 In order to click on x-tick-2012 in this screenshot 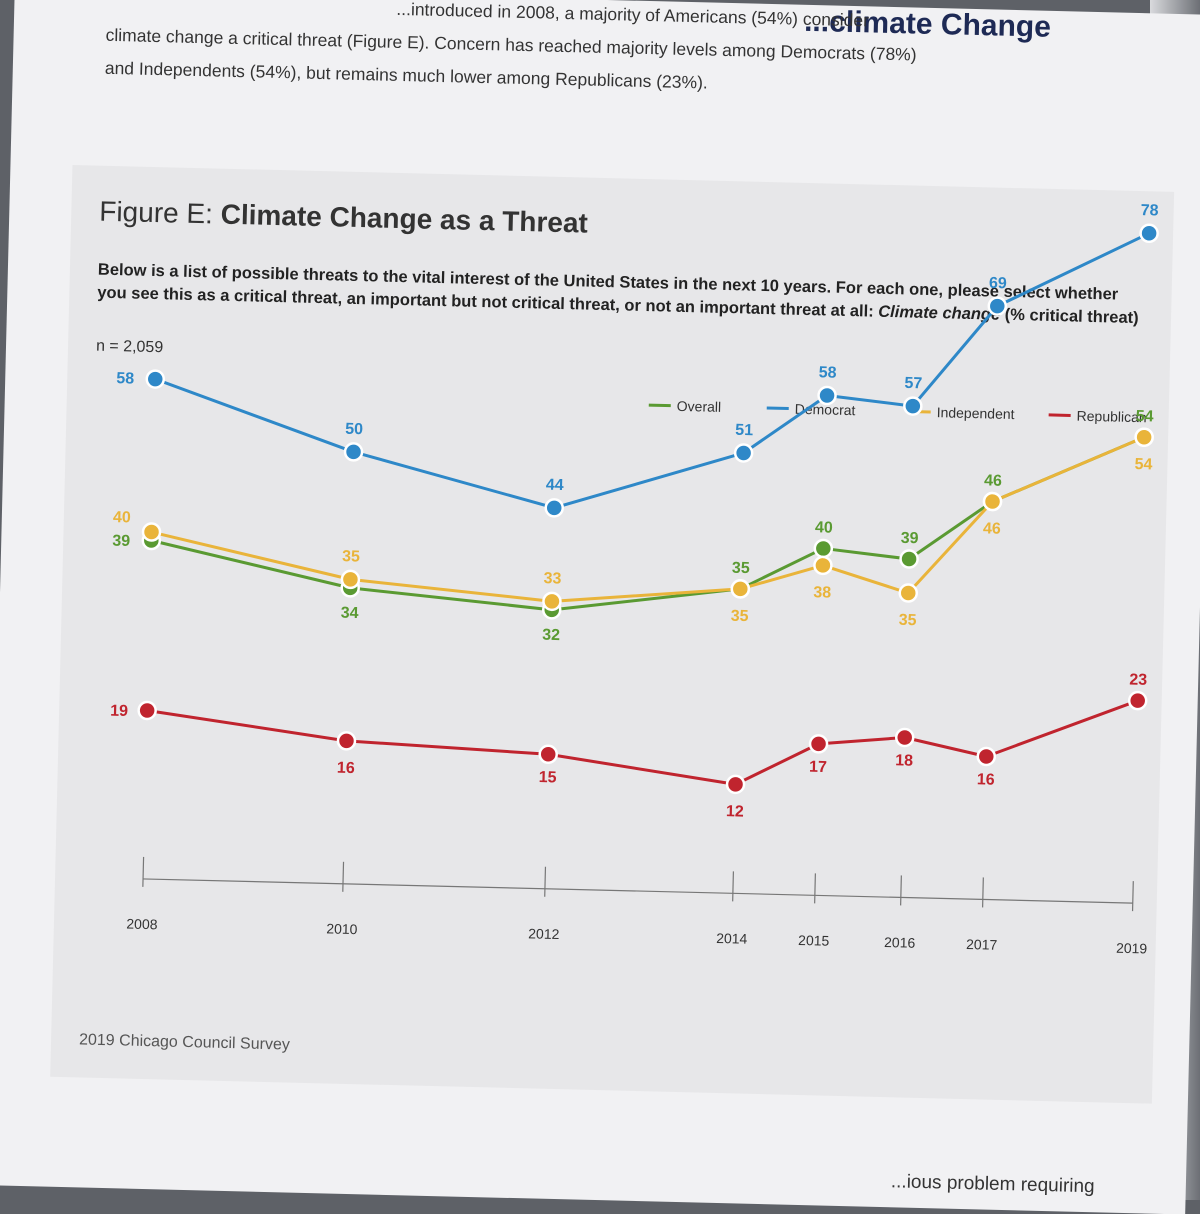, I will do `click(545, 881)`.